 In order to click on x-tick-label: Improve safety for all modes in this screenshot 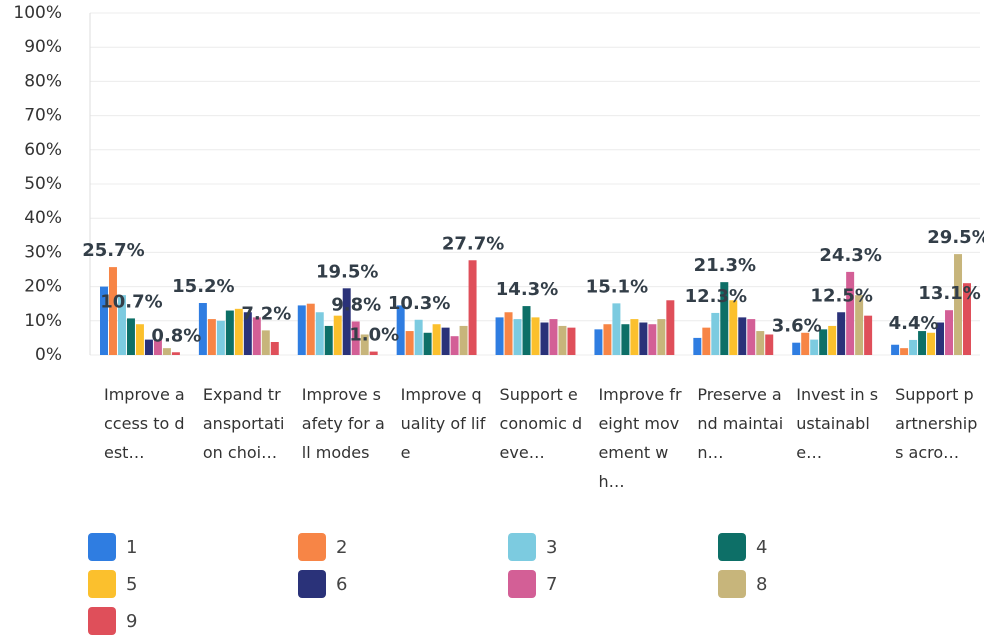, I will do `click(343, 423)`.